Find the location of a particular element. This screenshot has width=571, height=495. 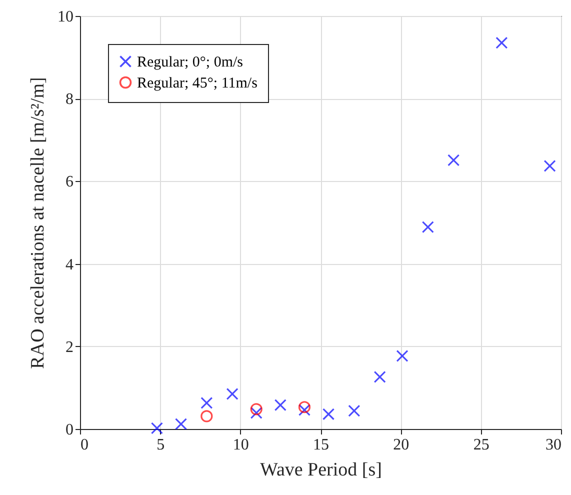

y-tick-label: 6 is located at coordinates (70, 182).